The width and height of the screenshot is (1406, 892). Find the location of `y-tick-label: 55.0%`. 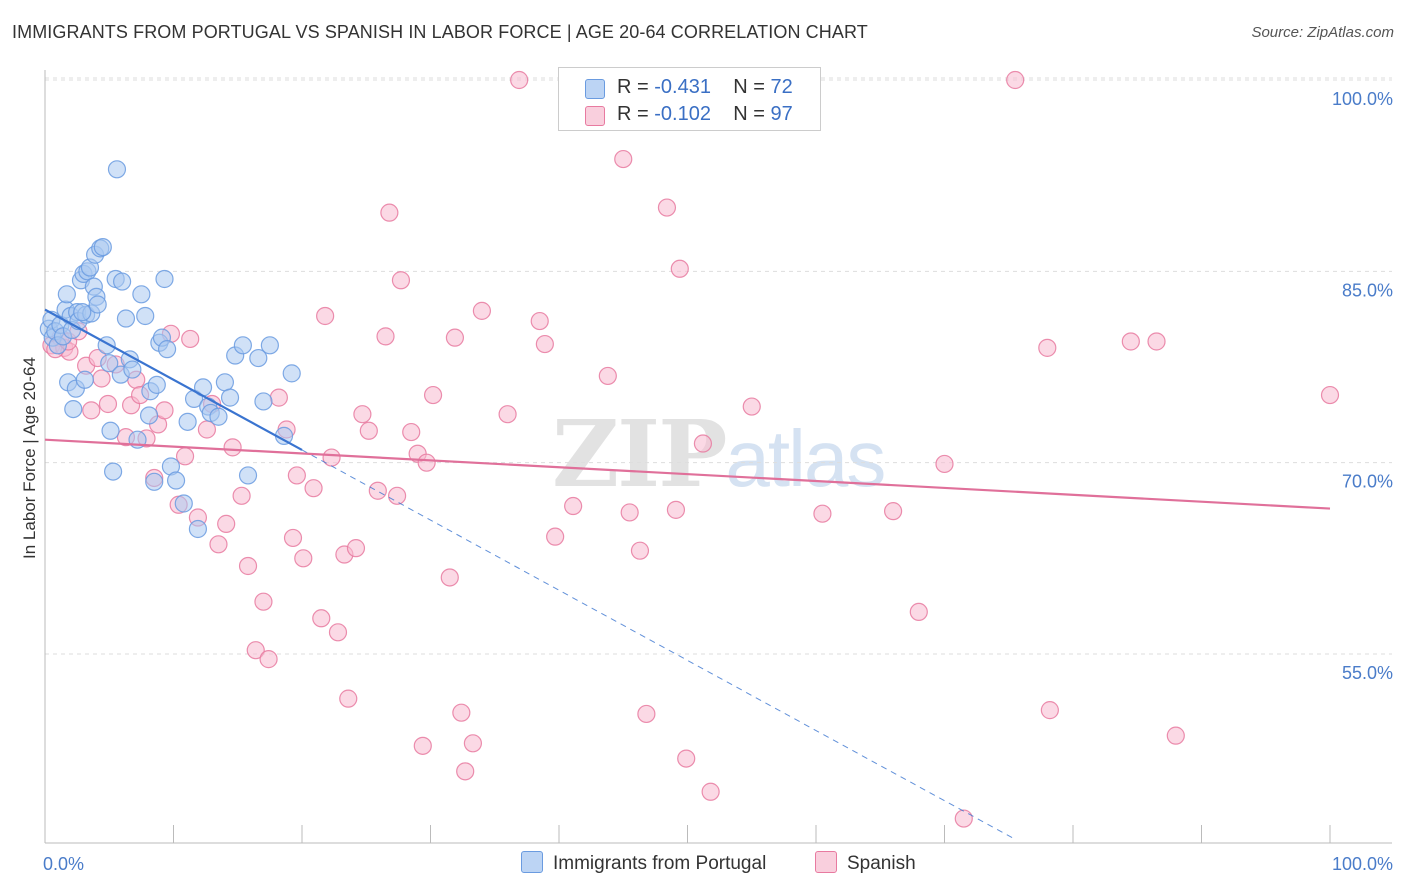

y-tick-label: 55.0% is located at coordinates (1367, 673).